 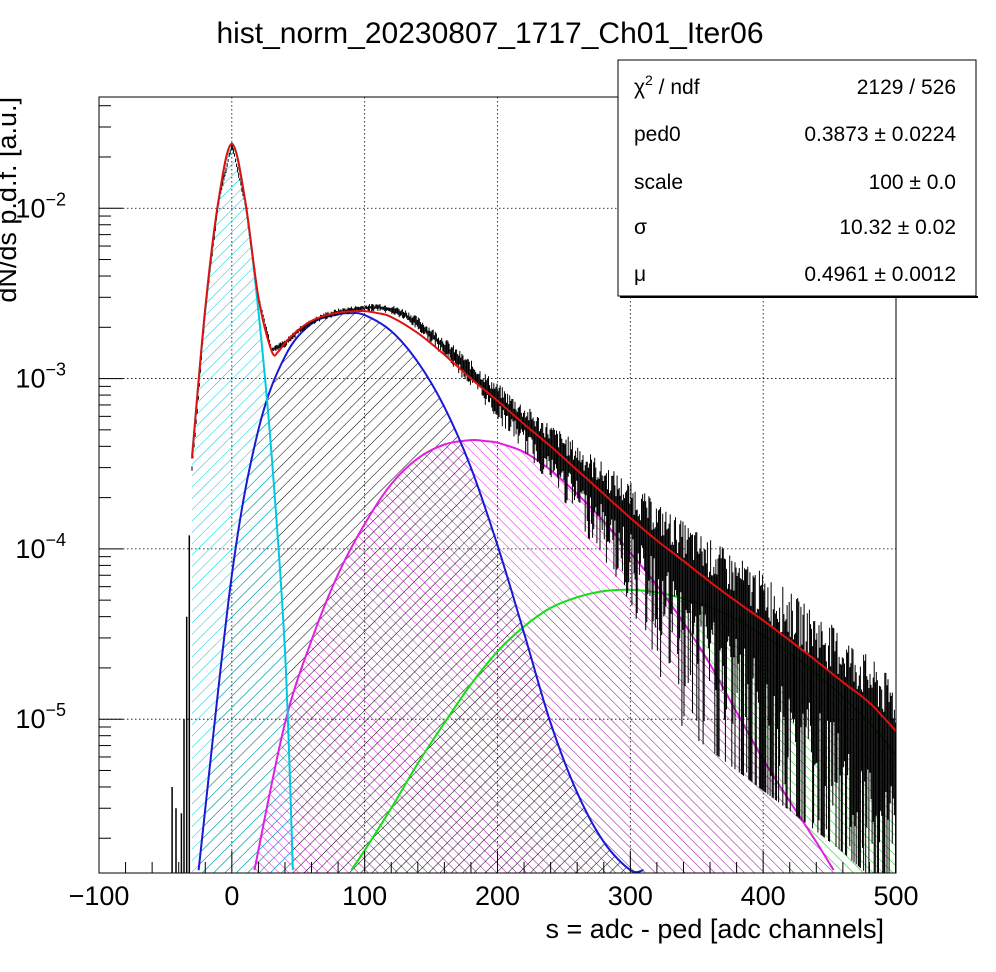 I want to click on stats-row-label: σ, so click(x=640, y=227).